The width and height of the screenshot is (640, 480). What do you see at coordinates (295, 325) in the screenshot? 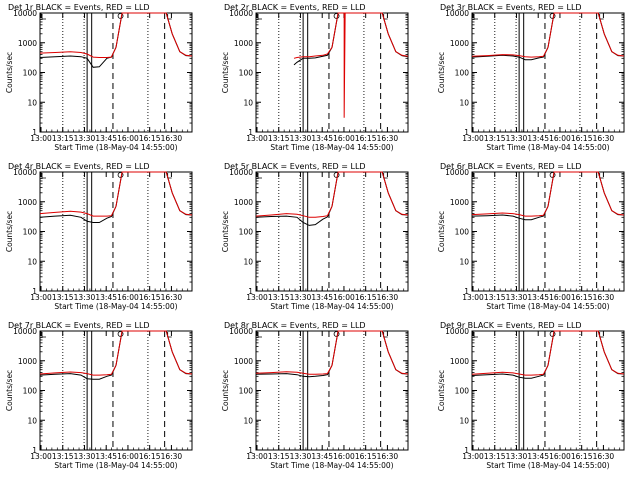
I see `panel-title: Det 8r BLACK = Events, RED = LLD` at bounding box center [295, 325].